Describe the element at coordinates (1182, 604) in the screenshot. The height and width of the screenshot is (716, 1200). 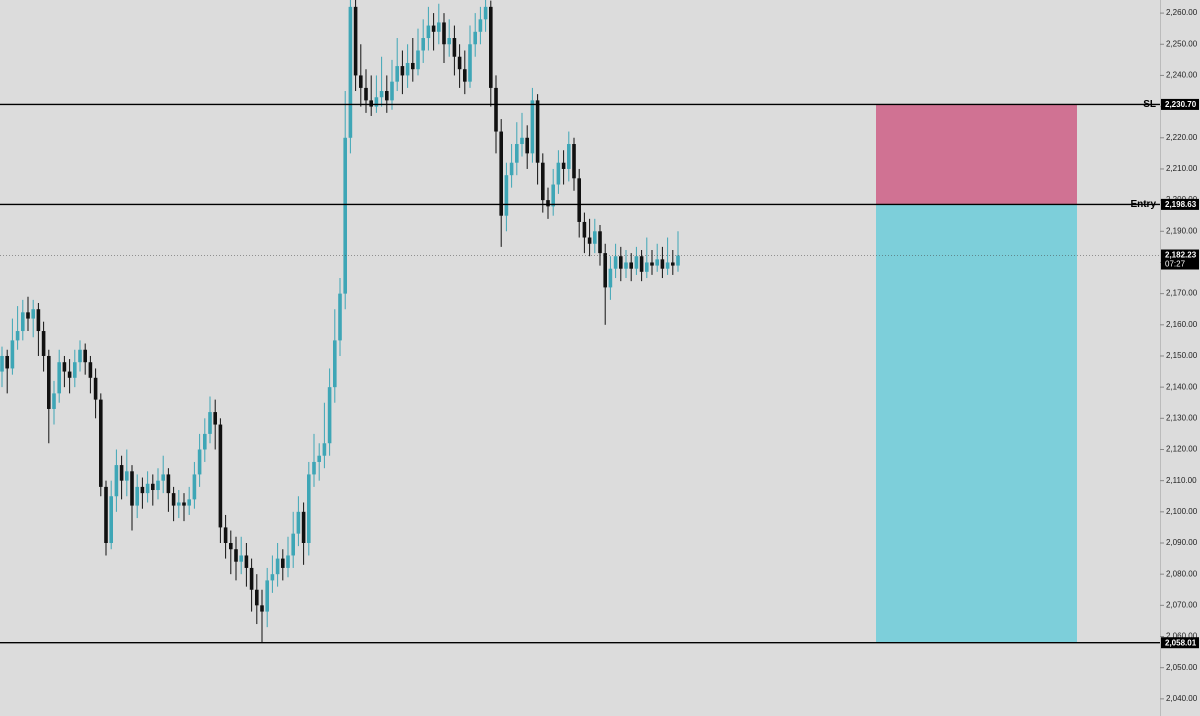
I see `y-tick-label: 2,070.00` at that location.